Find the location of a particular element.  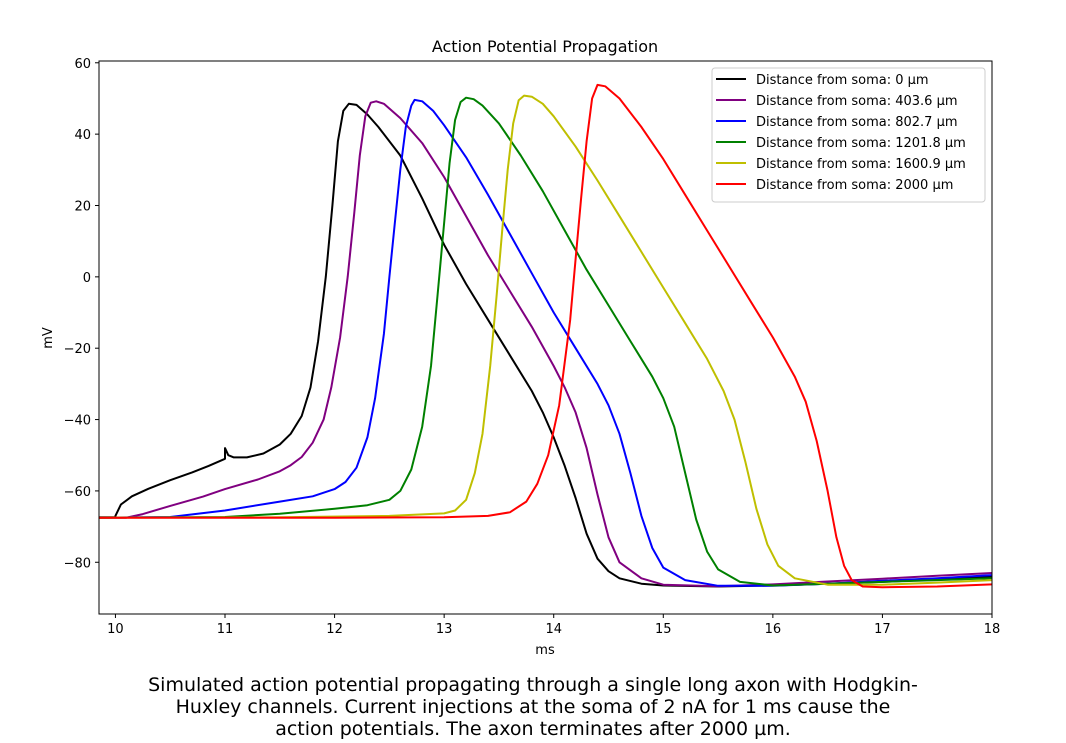

x-axis-label: ms is located at coordinates (545, 650).